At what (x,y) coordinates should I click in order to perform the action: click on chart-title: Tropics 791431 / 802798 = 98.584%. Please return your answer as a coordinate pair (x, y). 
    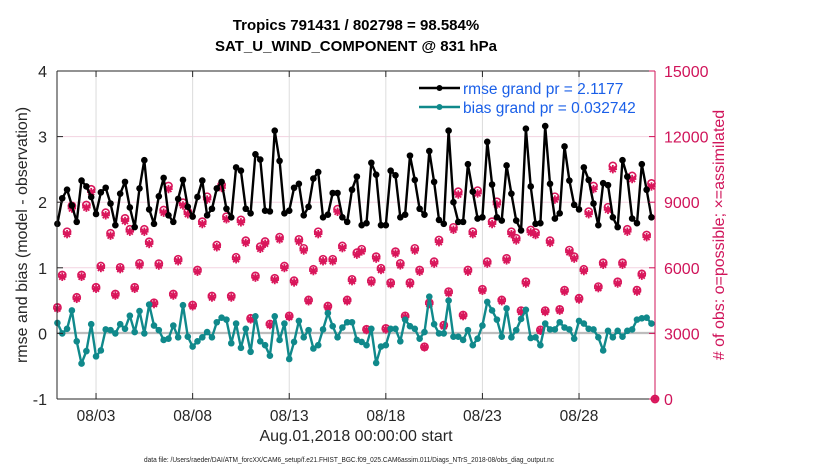
    Looking at the image, I should click on (356, 25).